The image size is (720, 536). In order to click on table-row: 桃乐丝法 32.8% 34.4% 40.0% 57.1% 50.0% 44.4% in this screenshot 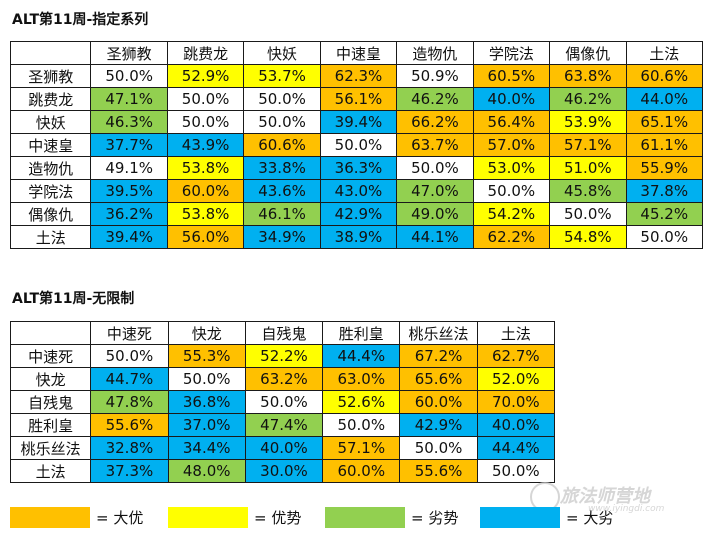, I will do `click(282, 448)`.